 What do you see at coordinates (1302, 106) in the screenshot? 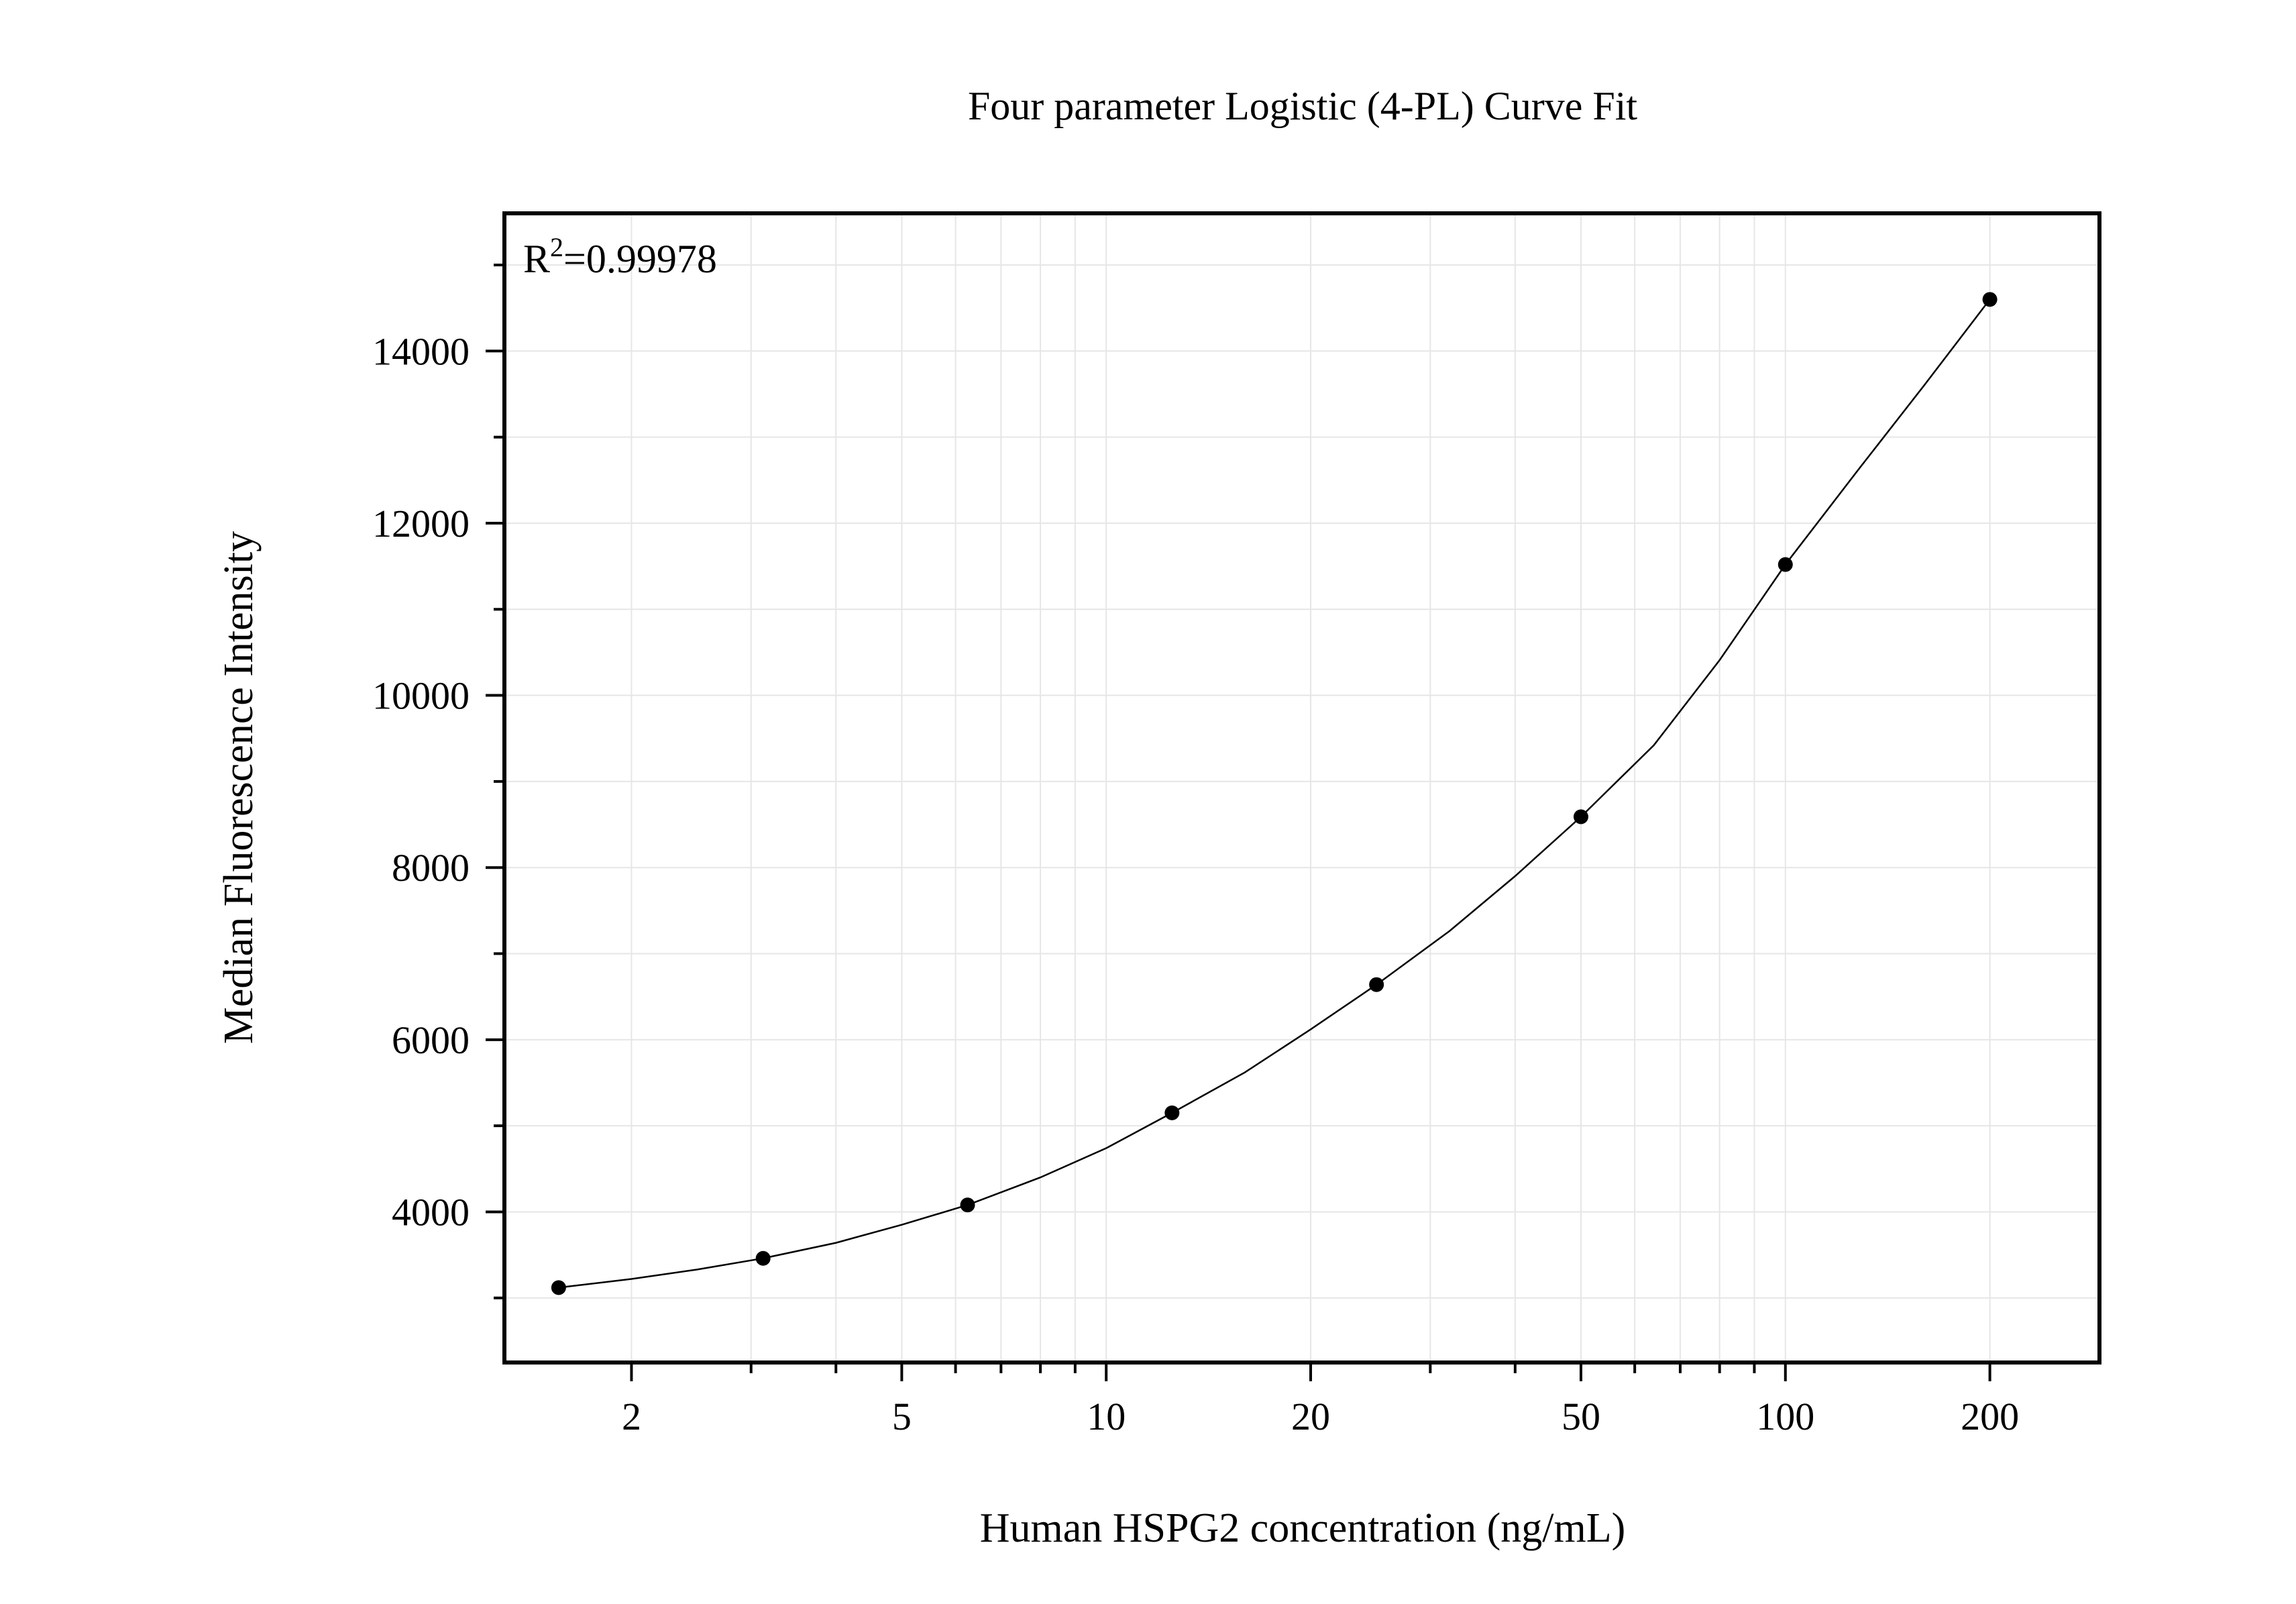
I see `chart-title: Four parameter Logistic (4-PL) Curve Fit` at bounding box center [1302, 106].